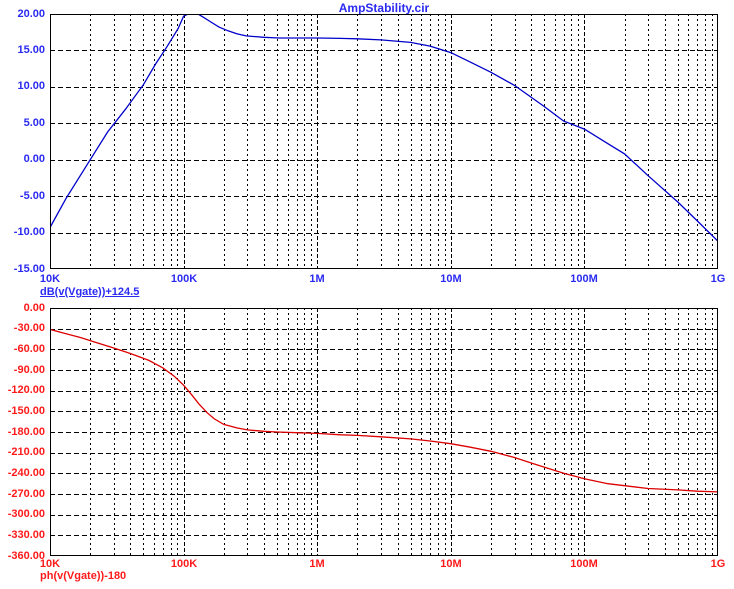  What do you see at coordinates (26, 390) in the screenshot?
I see `phase-y-tick-label: -120.00` at bounding box center [26, 390].